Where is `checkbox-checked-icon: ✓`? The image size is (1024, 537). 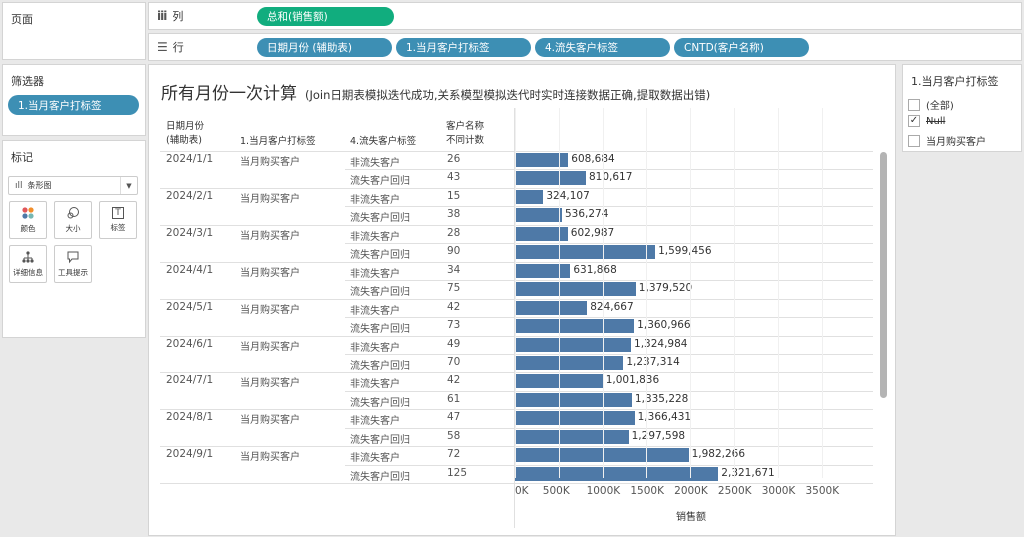 checkbox-checked-icon: ✓ is located at coordinates (914, 121).